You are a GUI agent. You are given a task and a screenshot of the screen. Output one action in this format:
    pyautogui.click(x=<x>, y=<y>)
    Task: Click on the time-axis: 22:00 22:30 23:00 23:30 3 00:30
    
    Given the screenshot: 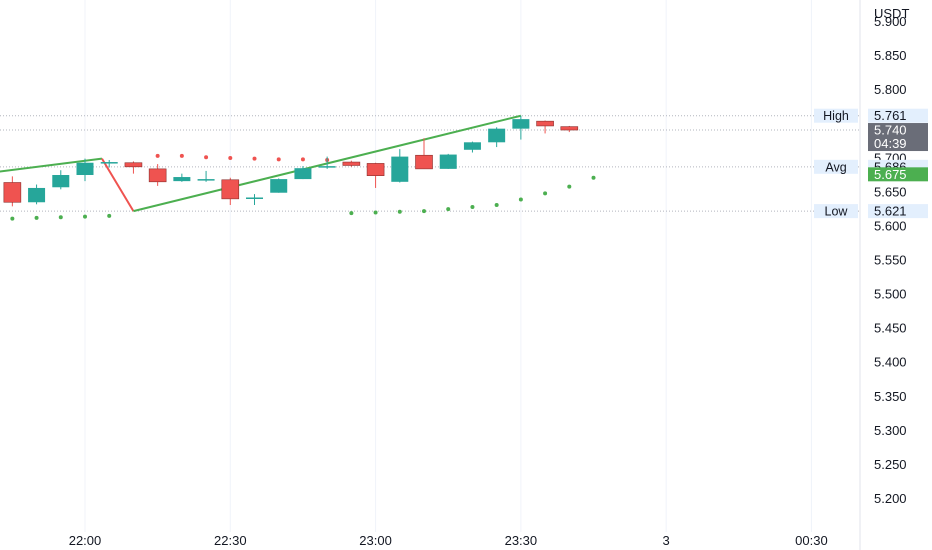 What is the action you would take?
    pyautogui.click(x=448, y=540)
    